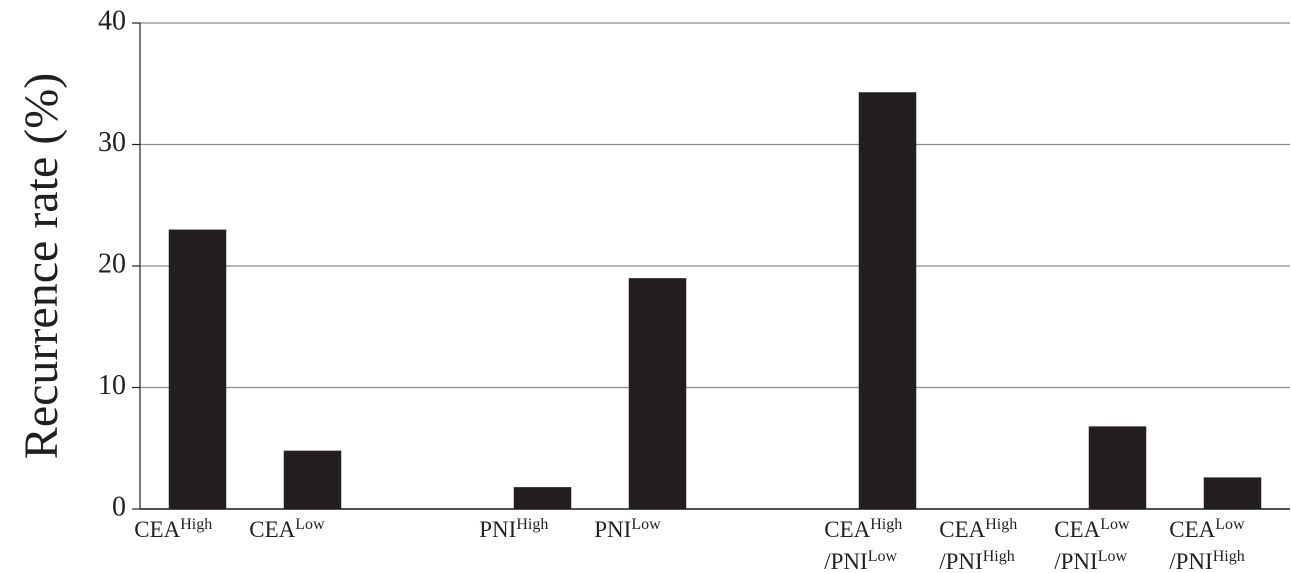  What do you see at coordinates (119, 506) in the screenshot?
I see `y-tick-label: 0` at bounding box center [119, 506].